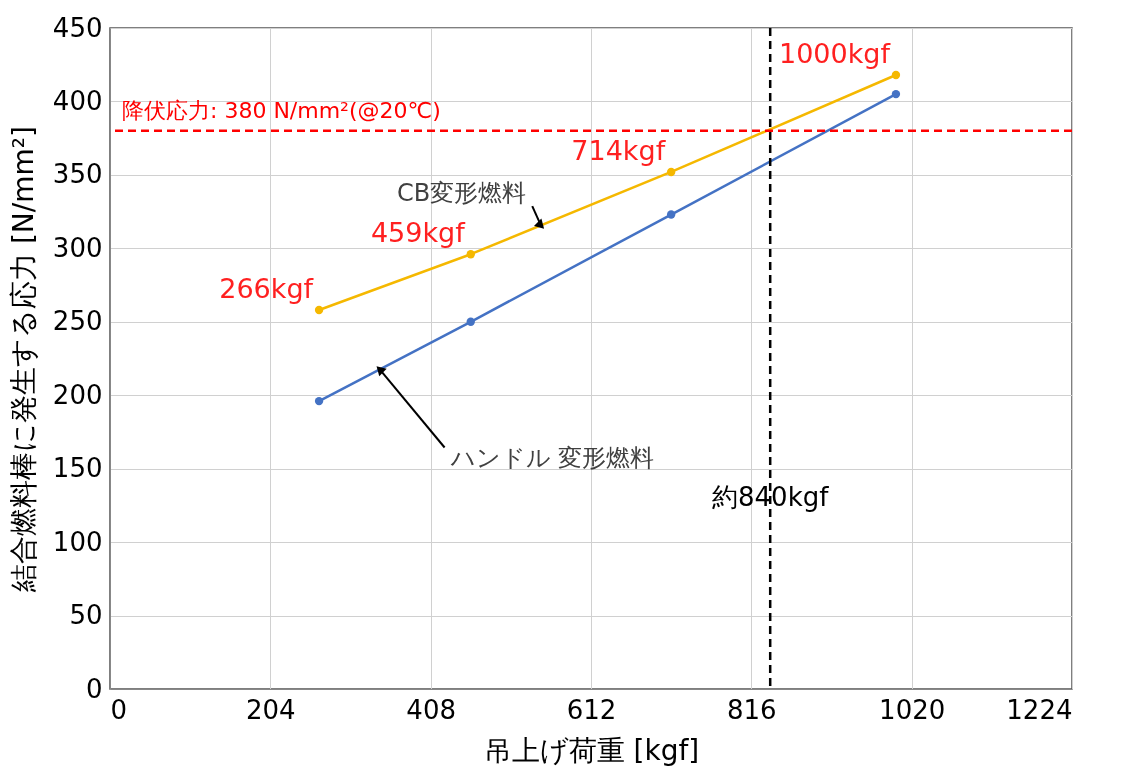  What do you see at coordinates (77, 394) in the screenshot?
I see `y-tick-label: 200` at bounding box center [77, 394].